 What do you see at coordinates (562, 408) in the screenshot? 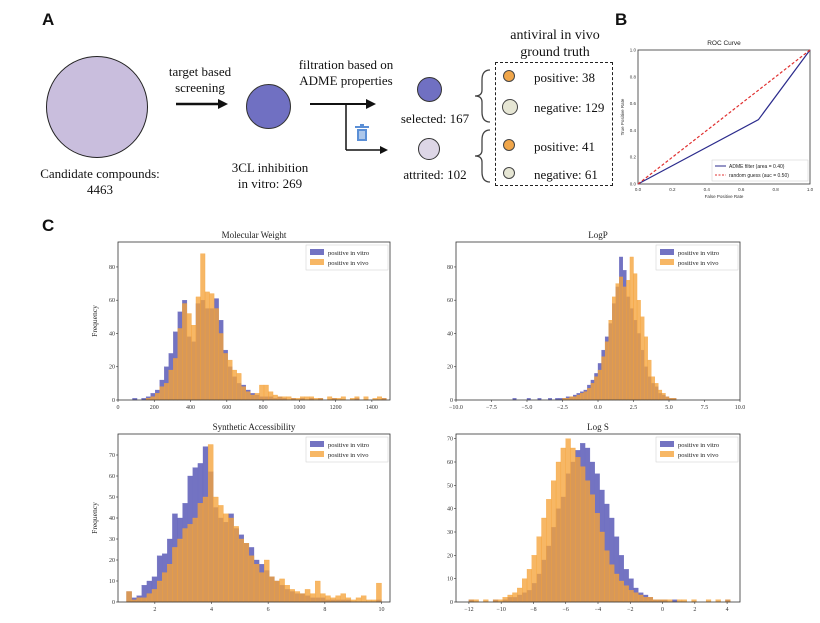
I see `x-tick-label: −2.5` at bounding box center [562, 408].